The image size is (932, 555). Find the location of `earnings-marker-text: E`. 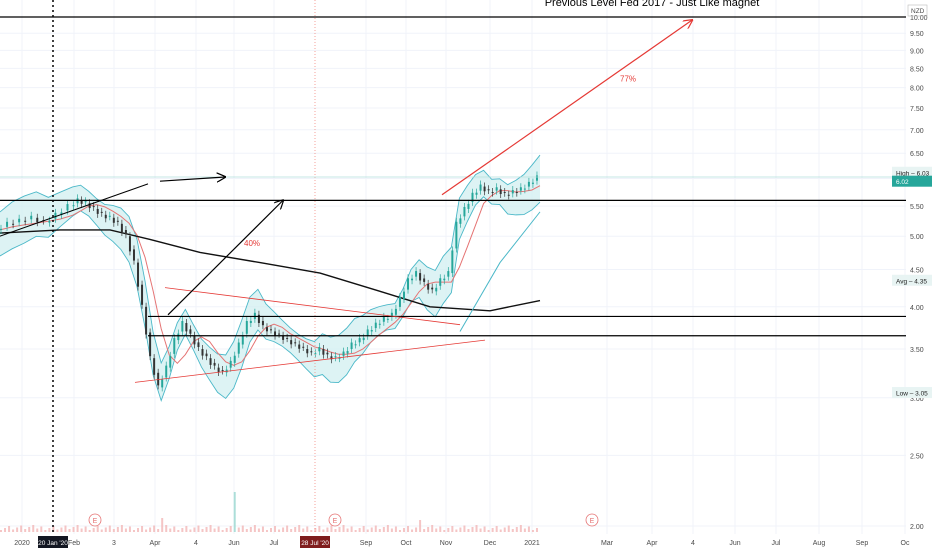

earnings-marker-text: E is located at coordinates (95, 521).